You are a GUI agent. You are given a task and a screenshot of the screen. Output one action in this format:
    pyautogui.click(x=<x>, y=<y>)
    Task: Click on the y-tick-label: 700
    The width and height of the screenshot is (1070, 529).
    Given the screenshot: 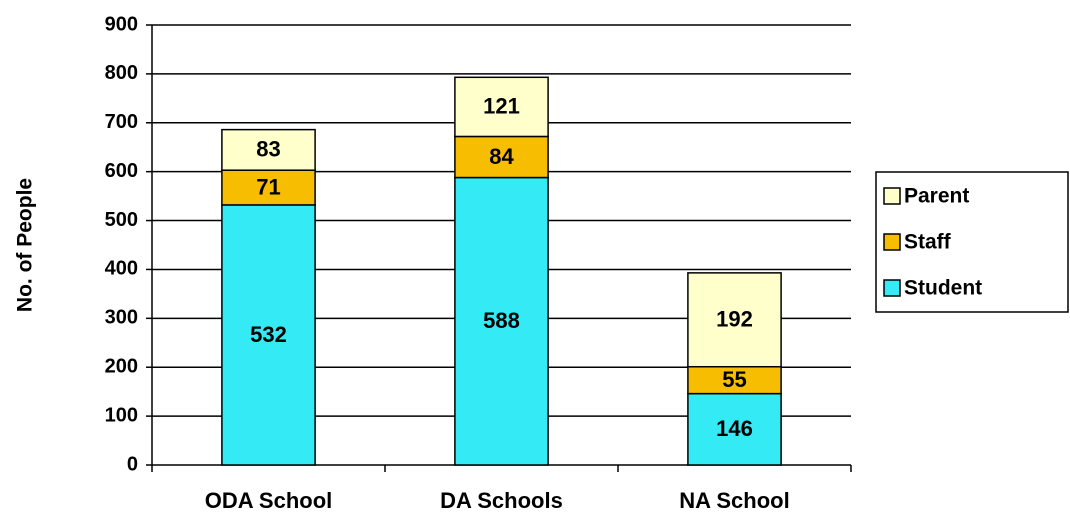 What is the action you would take?
    pyautogui.click(x=121, y=122)
    